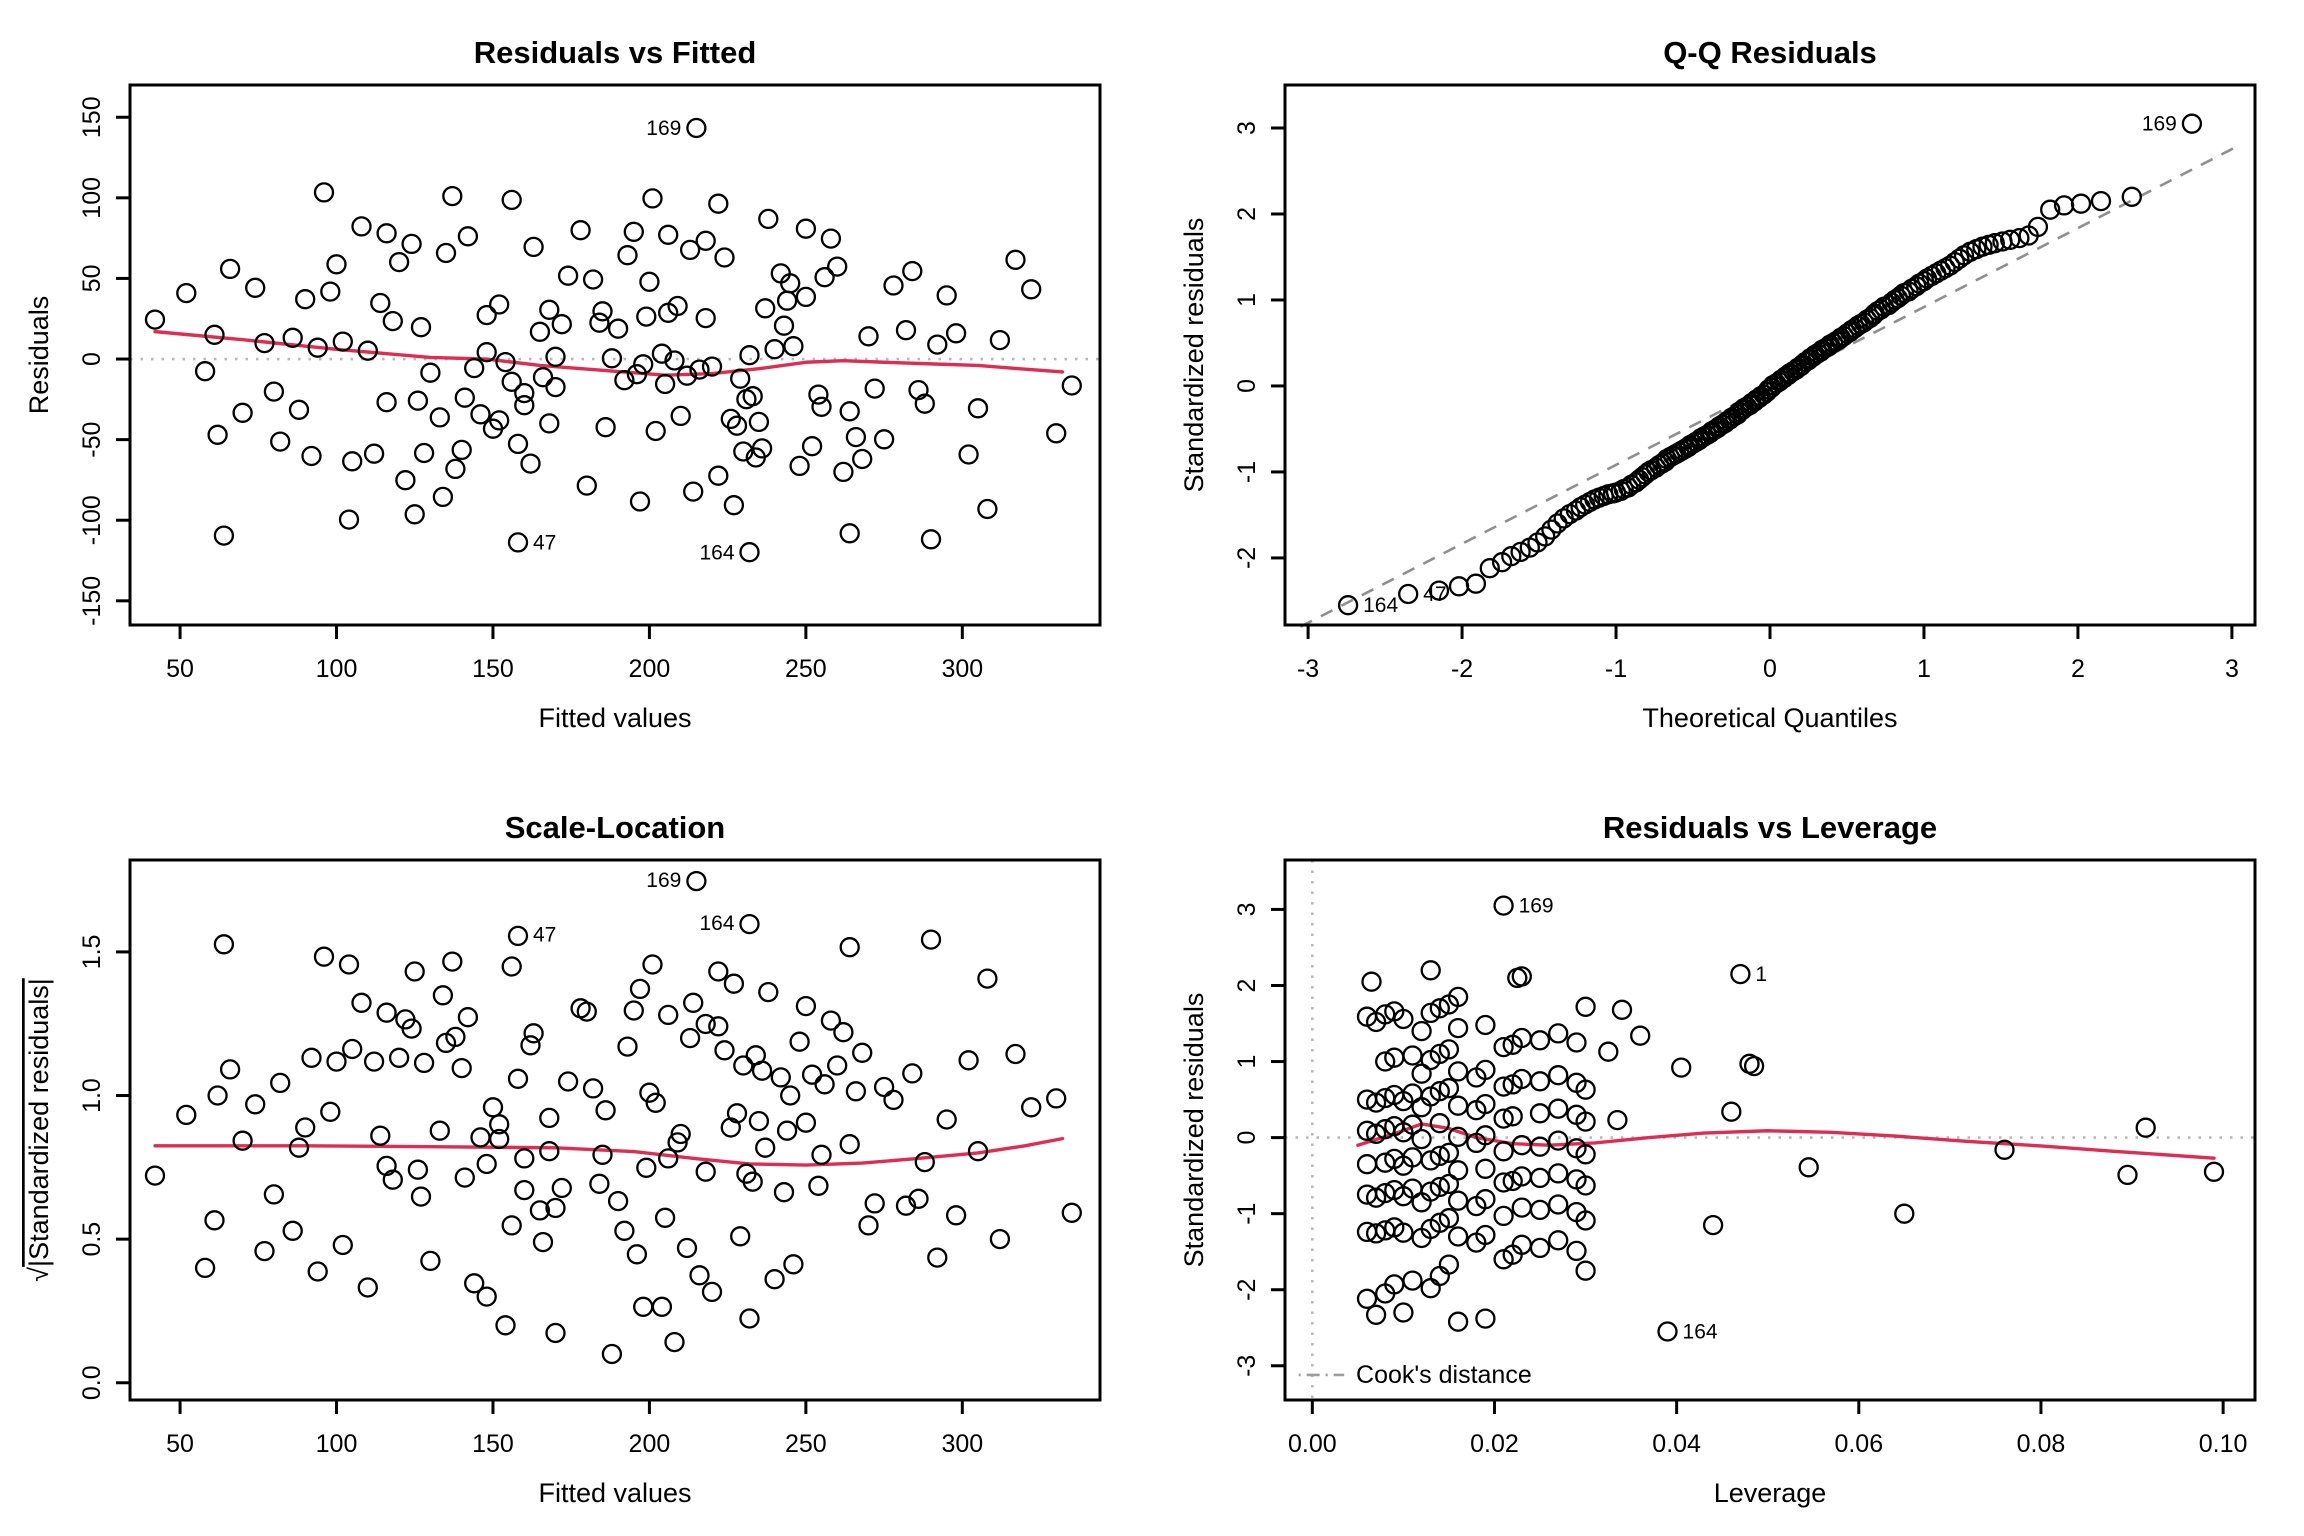 The height and width of the screenshot is (1536, 2304). I want to click on x-tick-label: 150, so click(493, 669).